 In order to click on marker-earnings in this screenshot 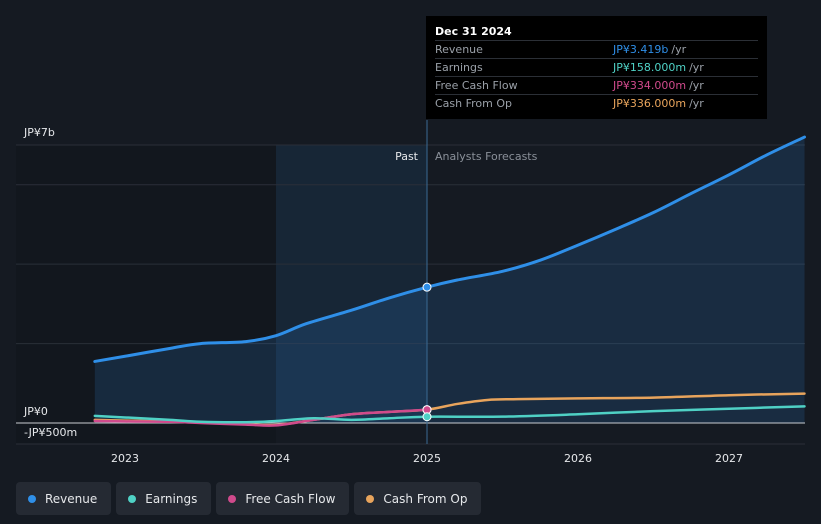, I will do `click(427, 417)`.